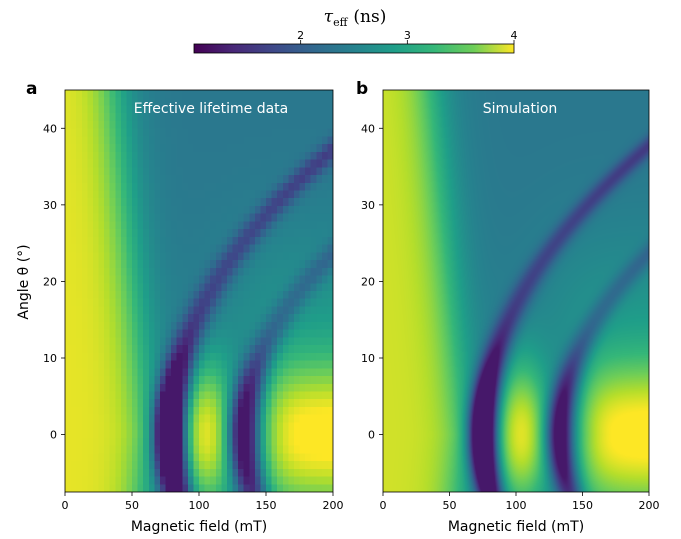  I want to click on panel-title-b: Simulation, so click(520, 109).